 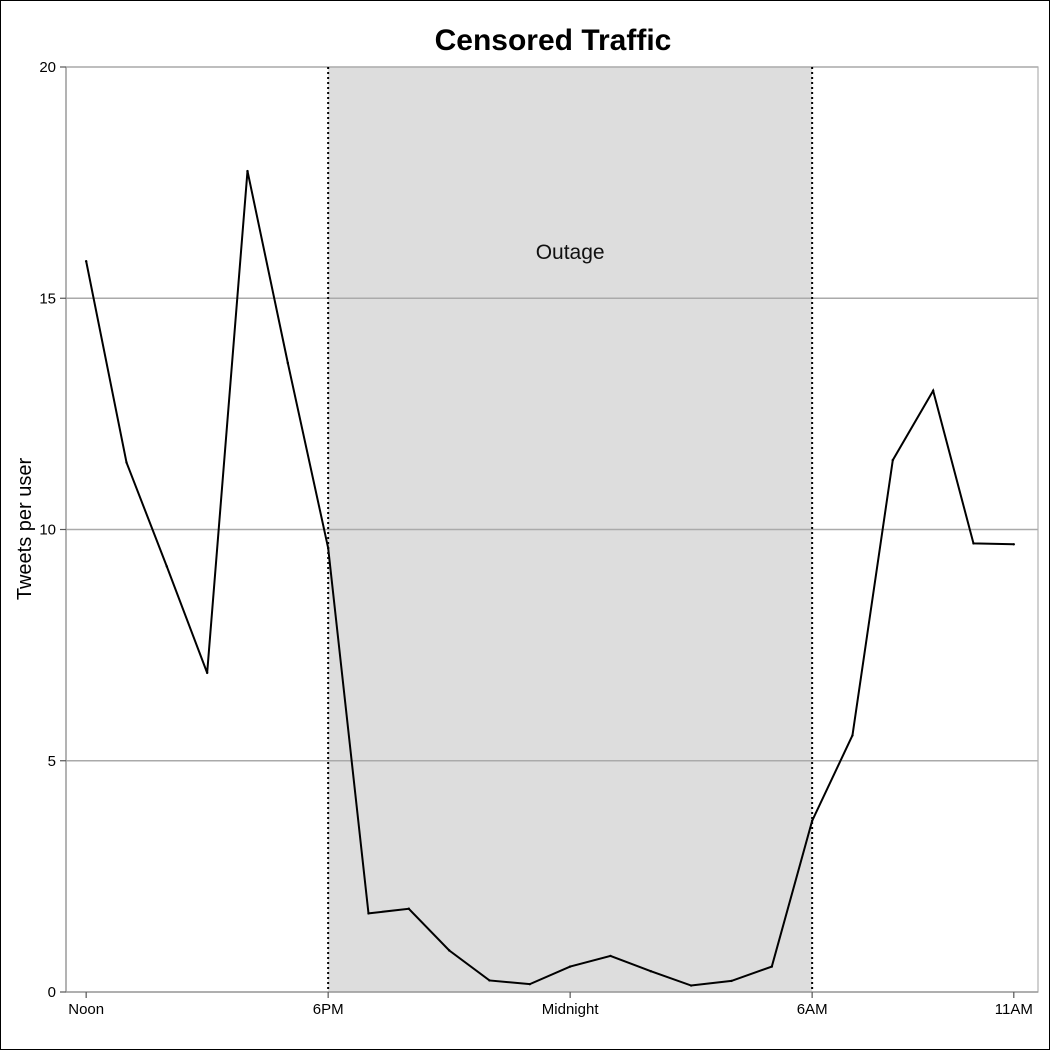 What do you see at coordinates (570, 252) in the screenshot?
I see `outage-label: Outage` at bounding box center [570, 252].